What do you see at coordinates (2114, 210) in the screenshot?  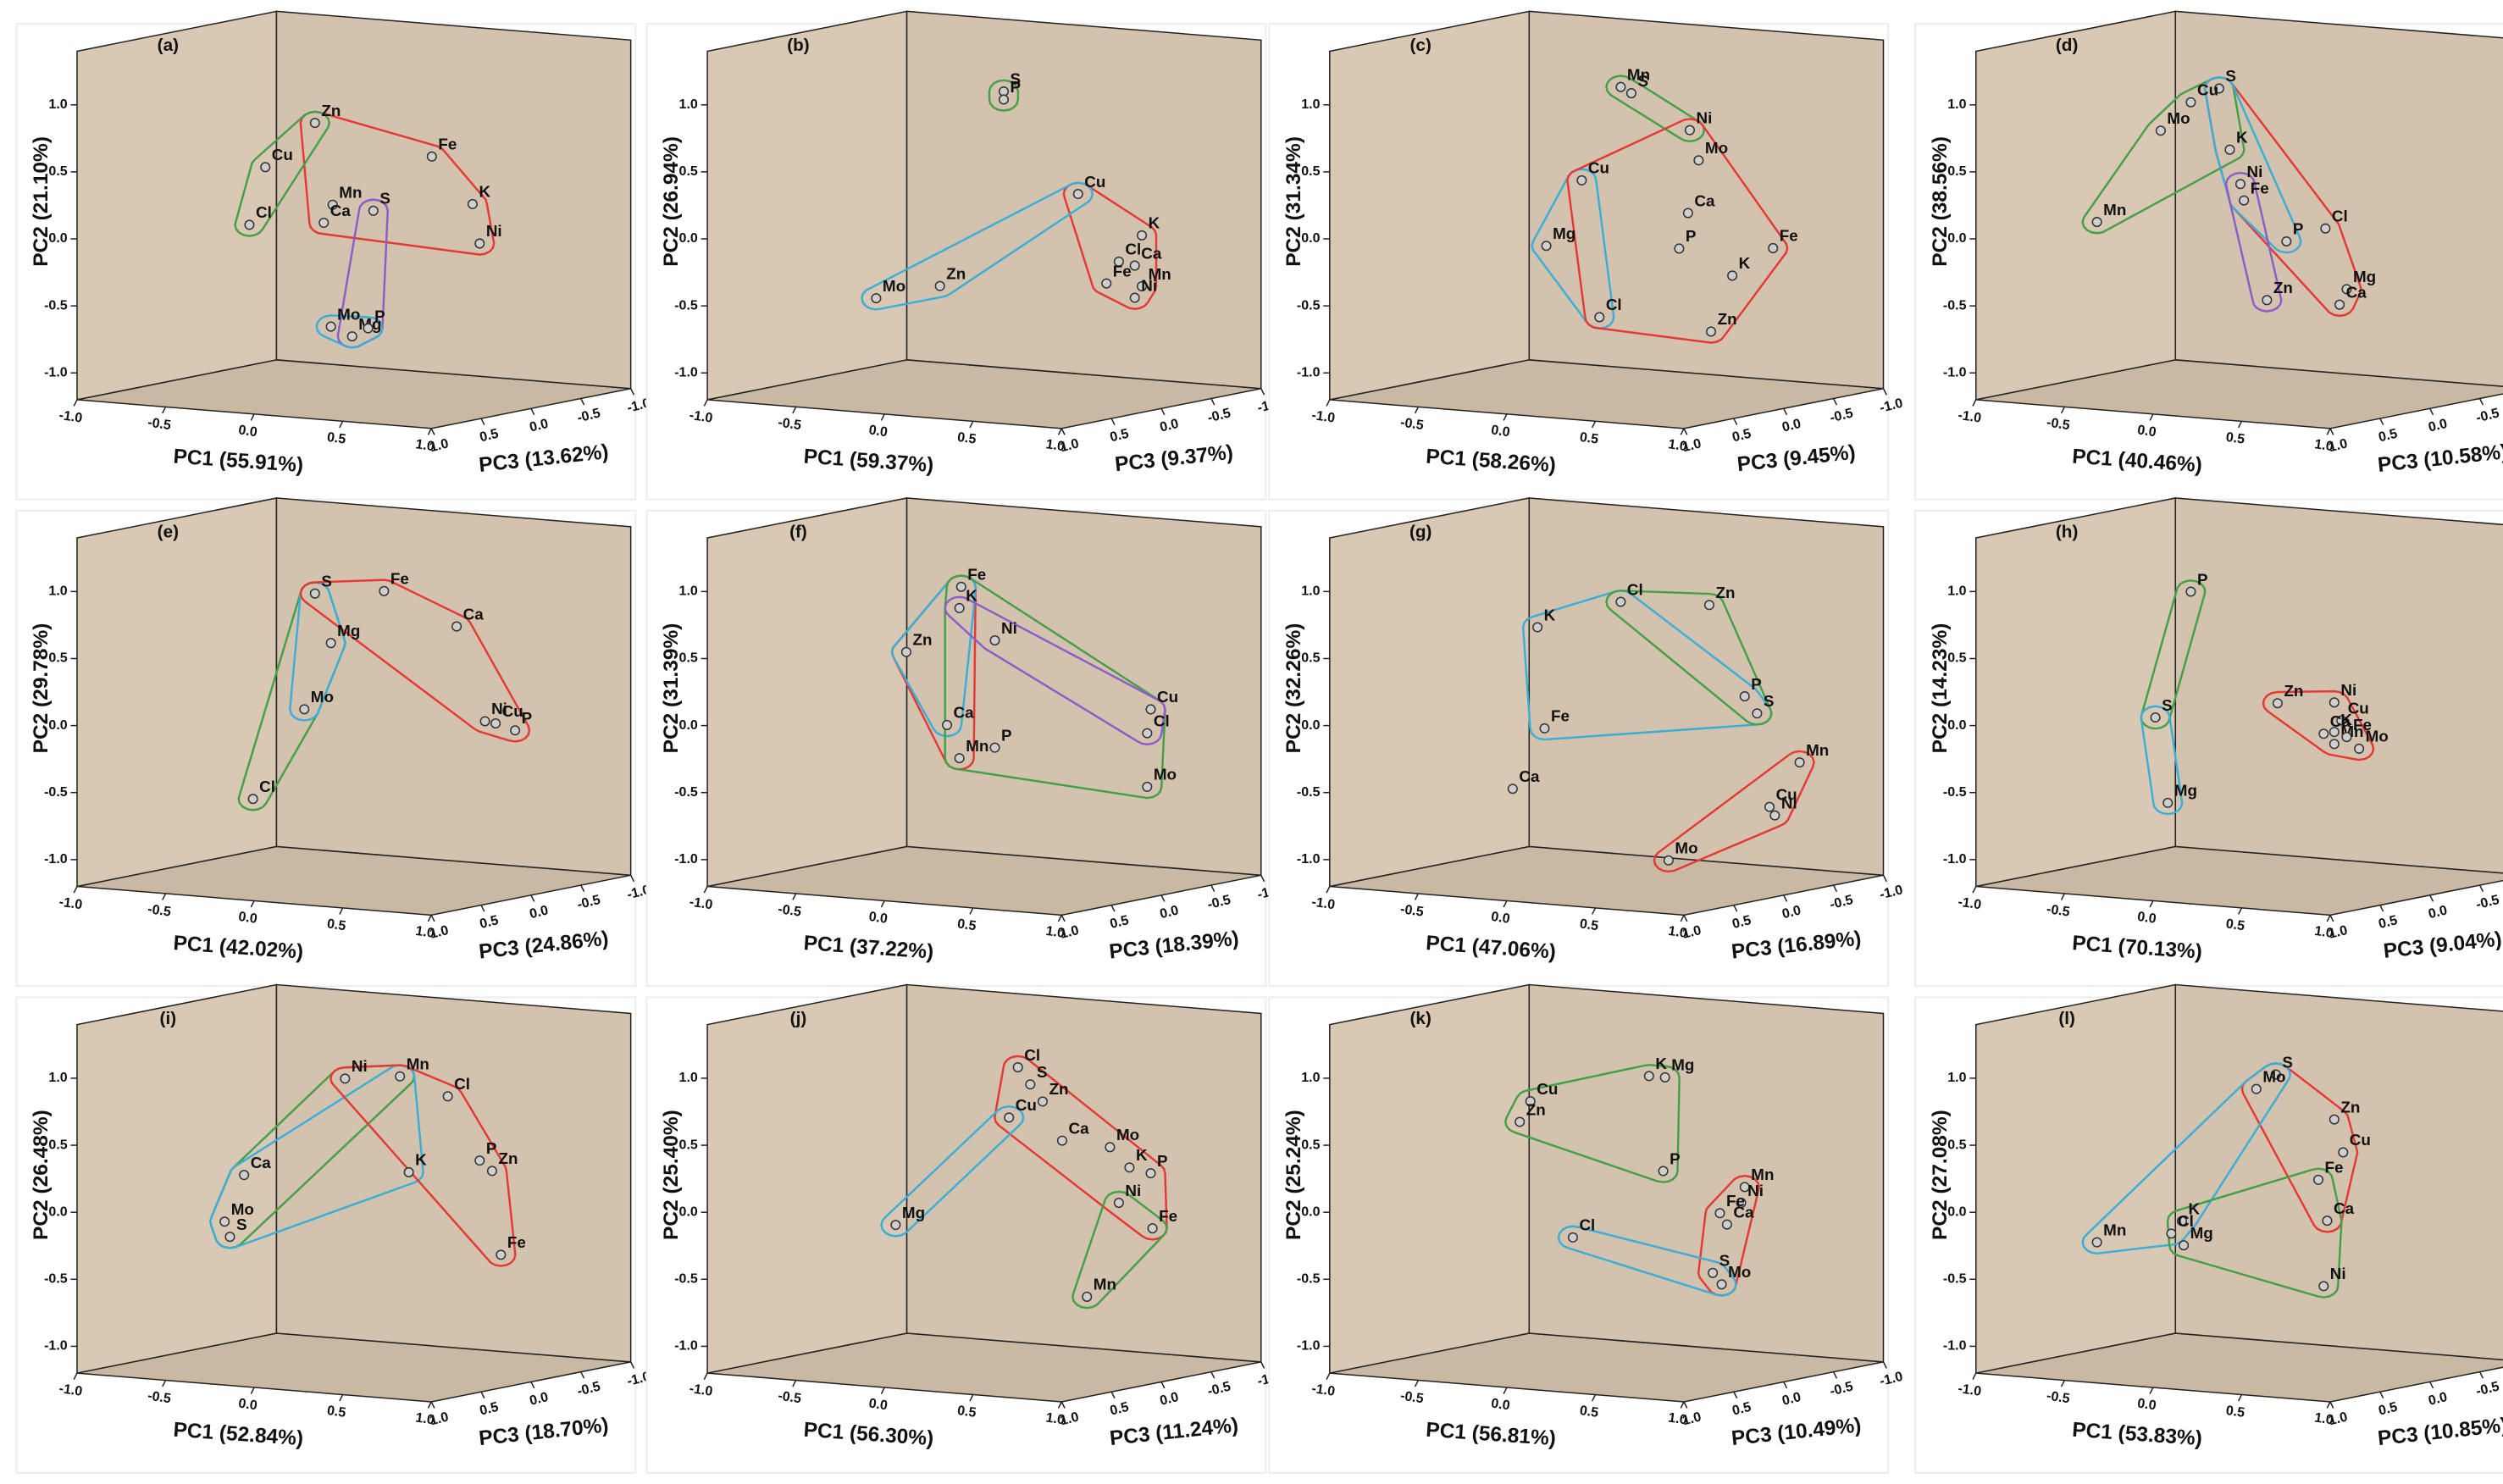 I see `point-label: Mn` at bounding box center [2114, 210].